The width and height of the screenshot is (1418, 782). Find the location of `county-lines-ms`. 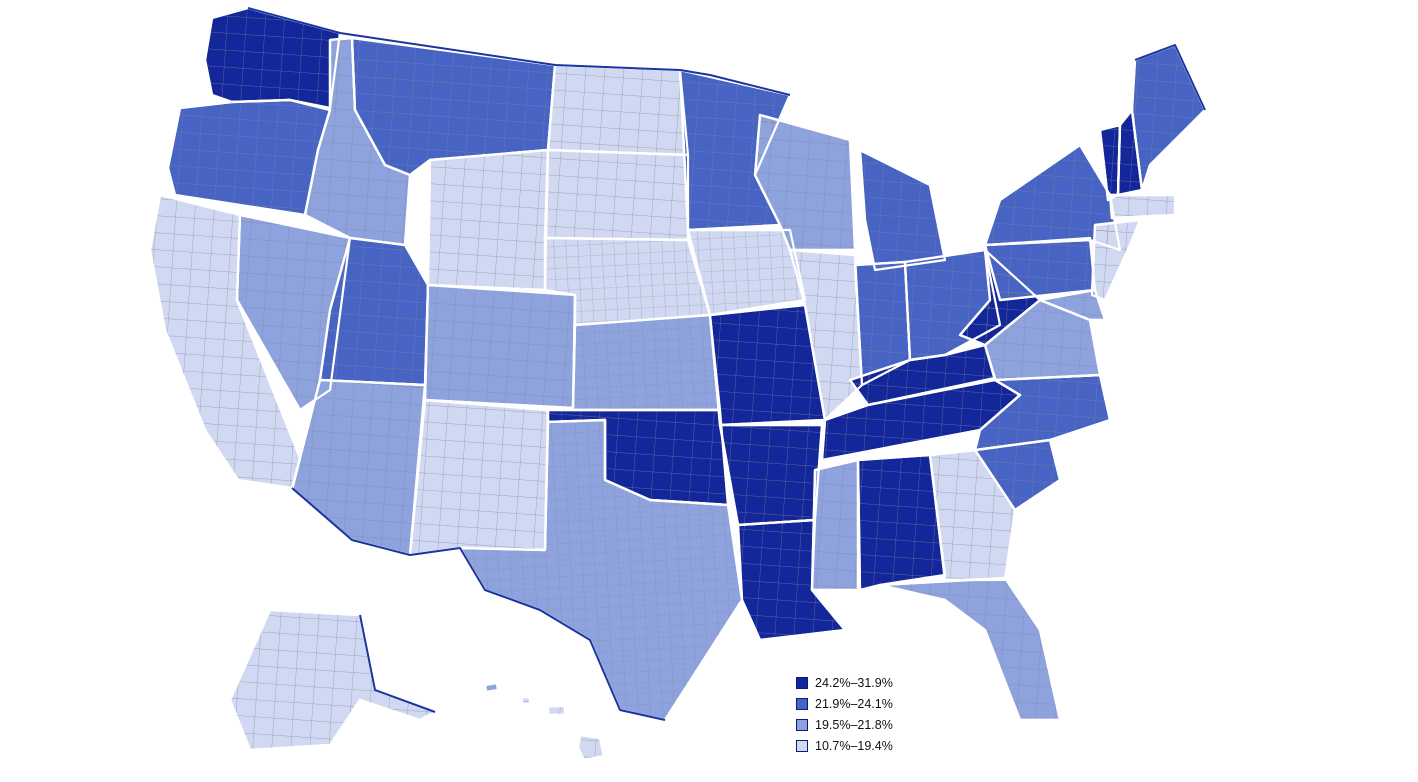

county-lines-ms is located at coordinates (835, 525).